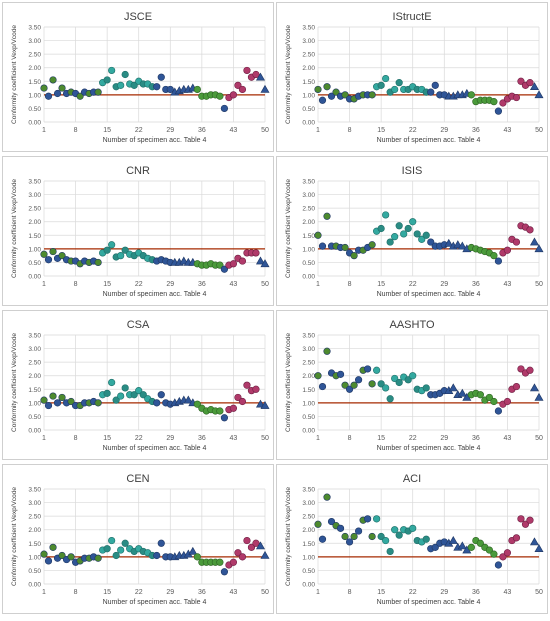 This screenshot has width=550, height=621. Describe the element at coordinates (308, 55) in the screenshot. I see `y-tick-label: 2.50` at that location.